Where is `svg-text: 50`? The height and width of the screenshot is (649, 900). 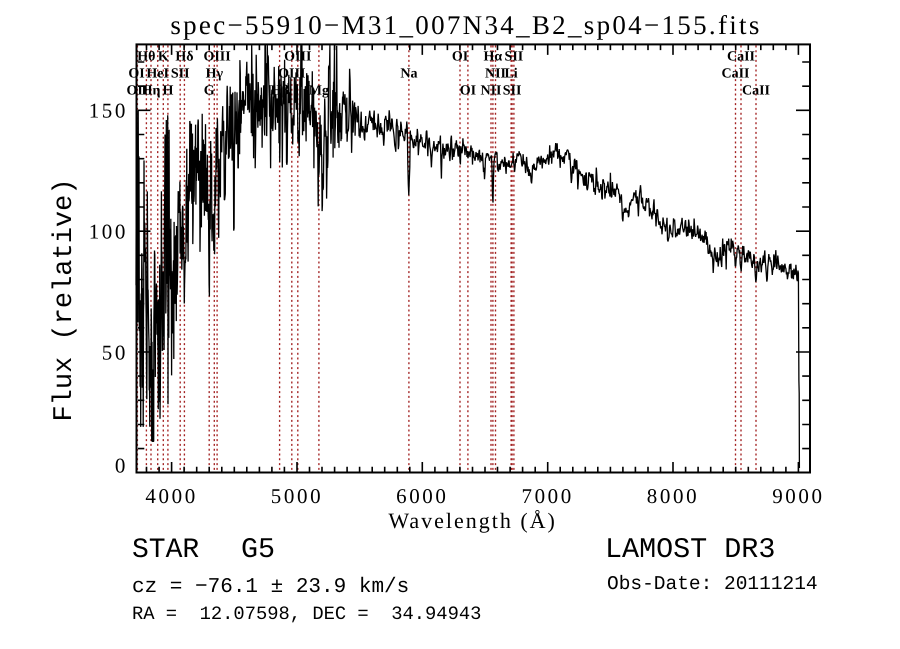
svg-text: 50 is located at coordinates (115, 352).